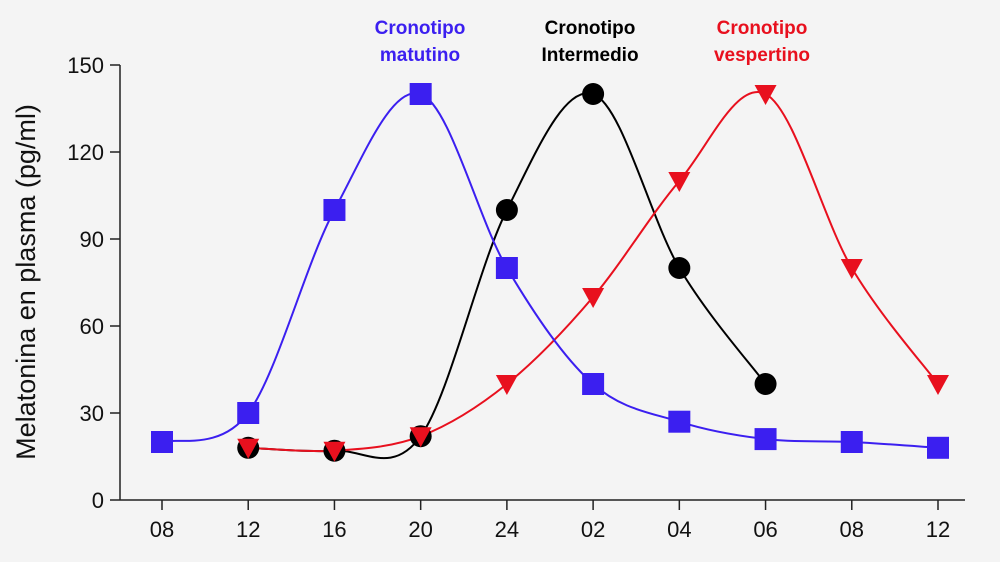 Image resolution: width=1000 pixels, height=562 pixels. I want to click on x-tick-label: 06, so click(765, 529).